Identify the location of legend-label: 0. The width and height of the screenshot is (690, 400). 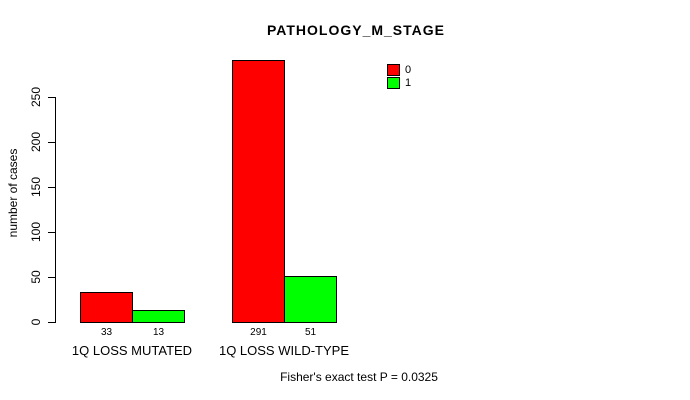
(408, 70).